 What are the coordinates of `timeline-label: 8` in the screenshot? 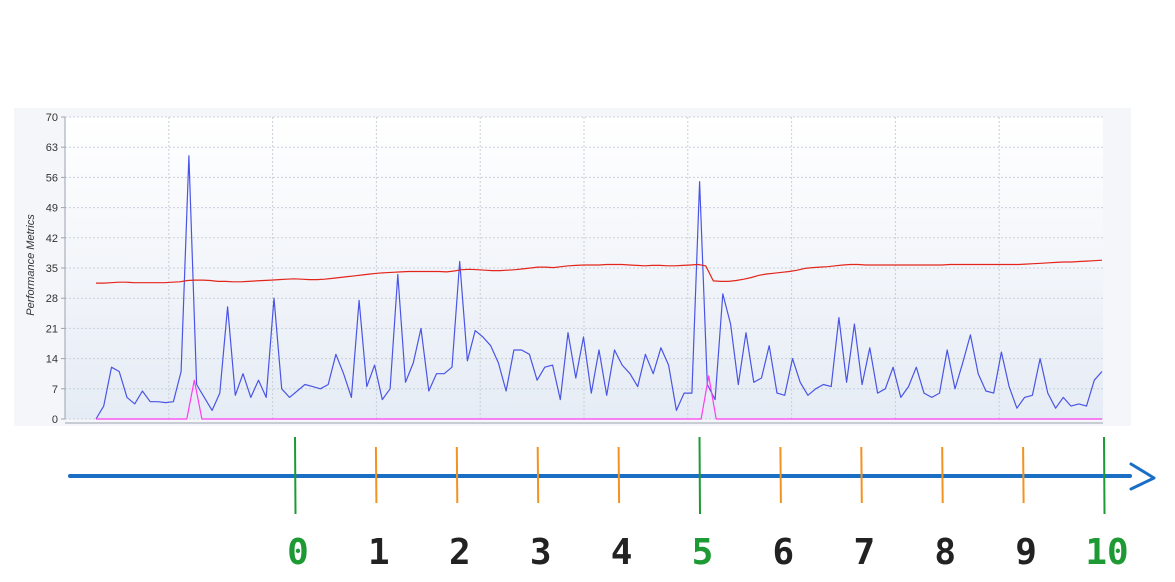 It's located at (945, 552).